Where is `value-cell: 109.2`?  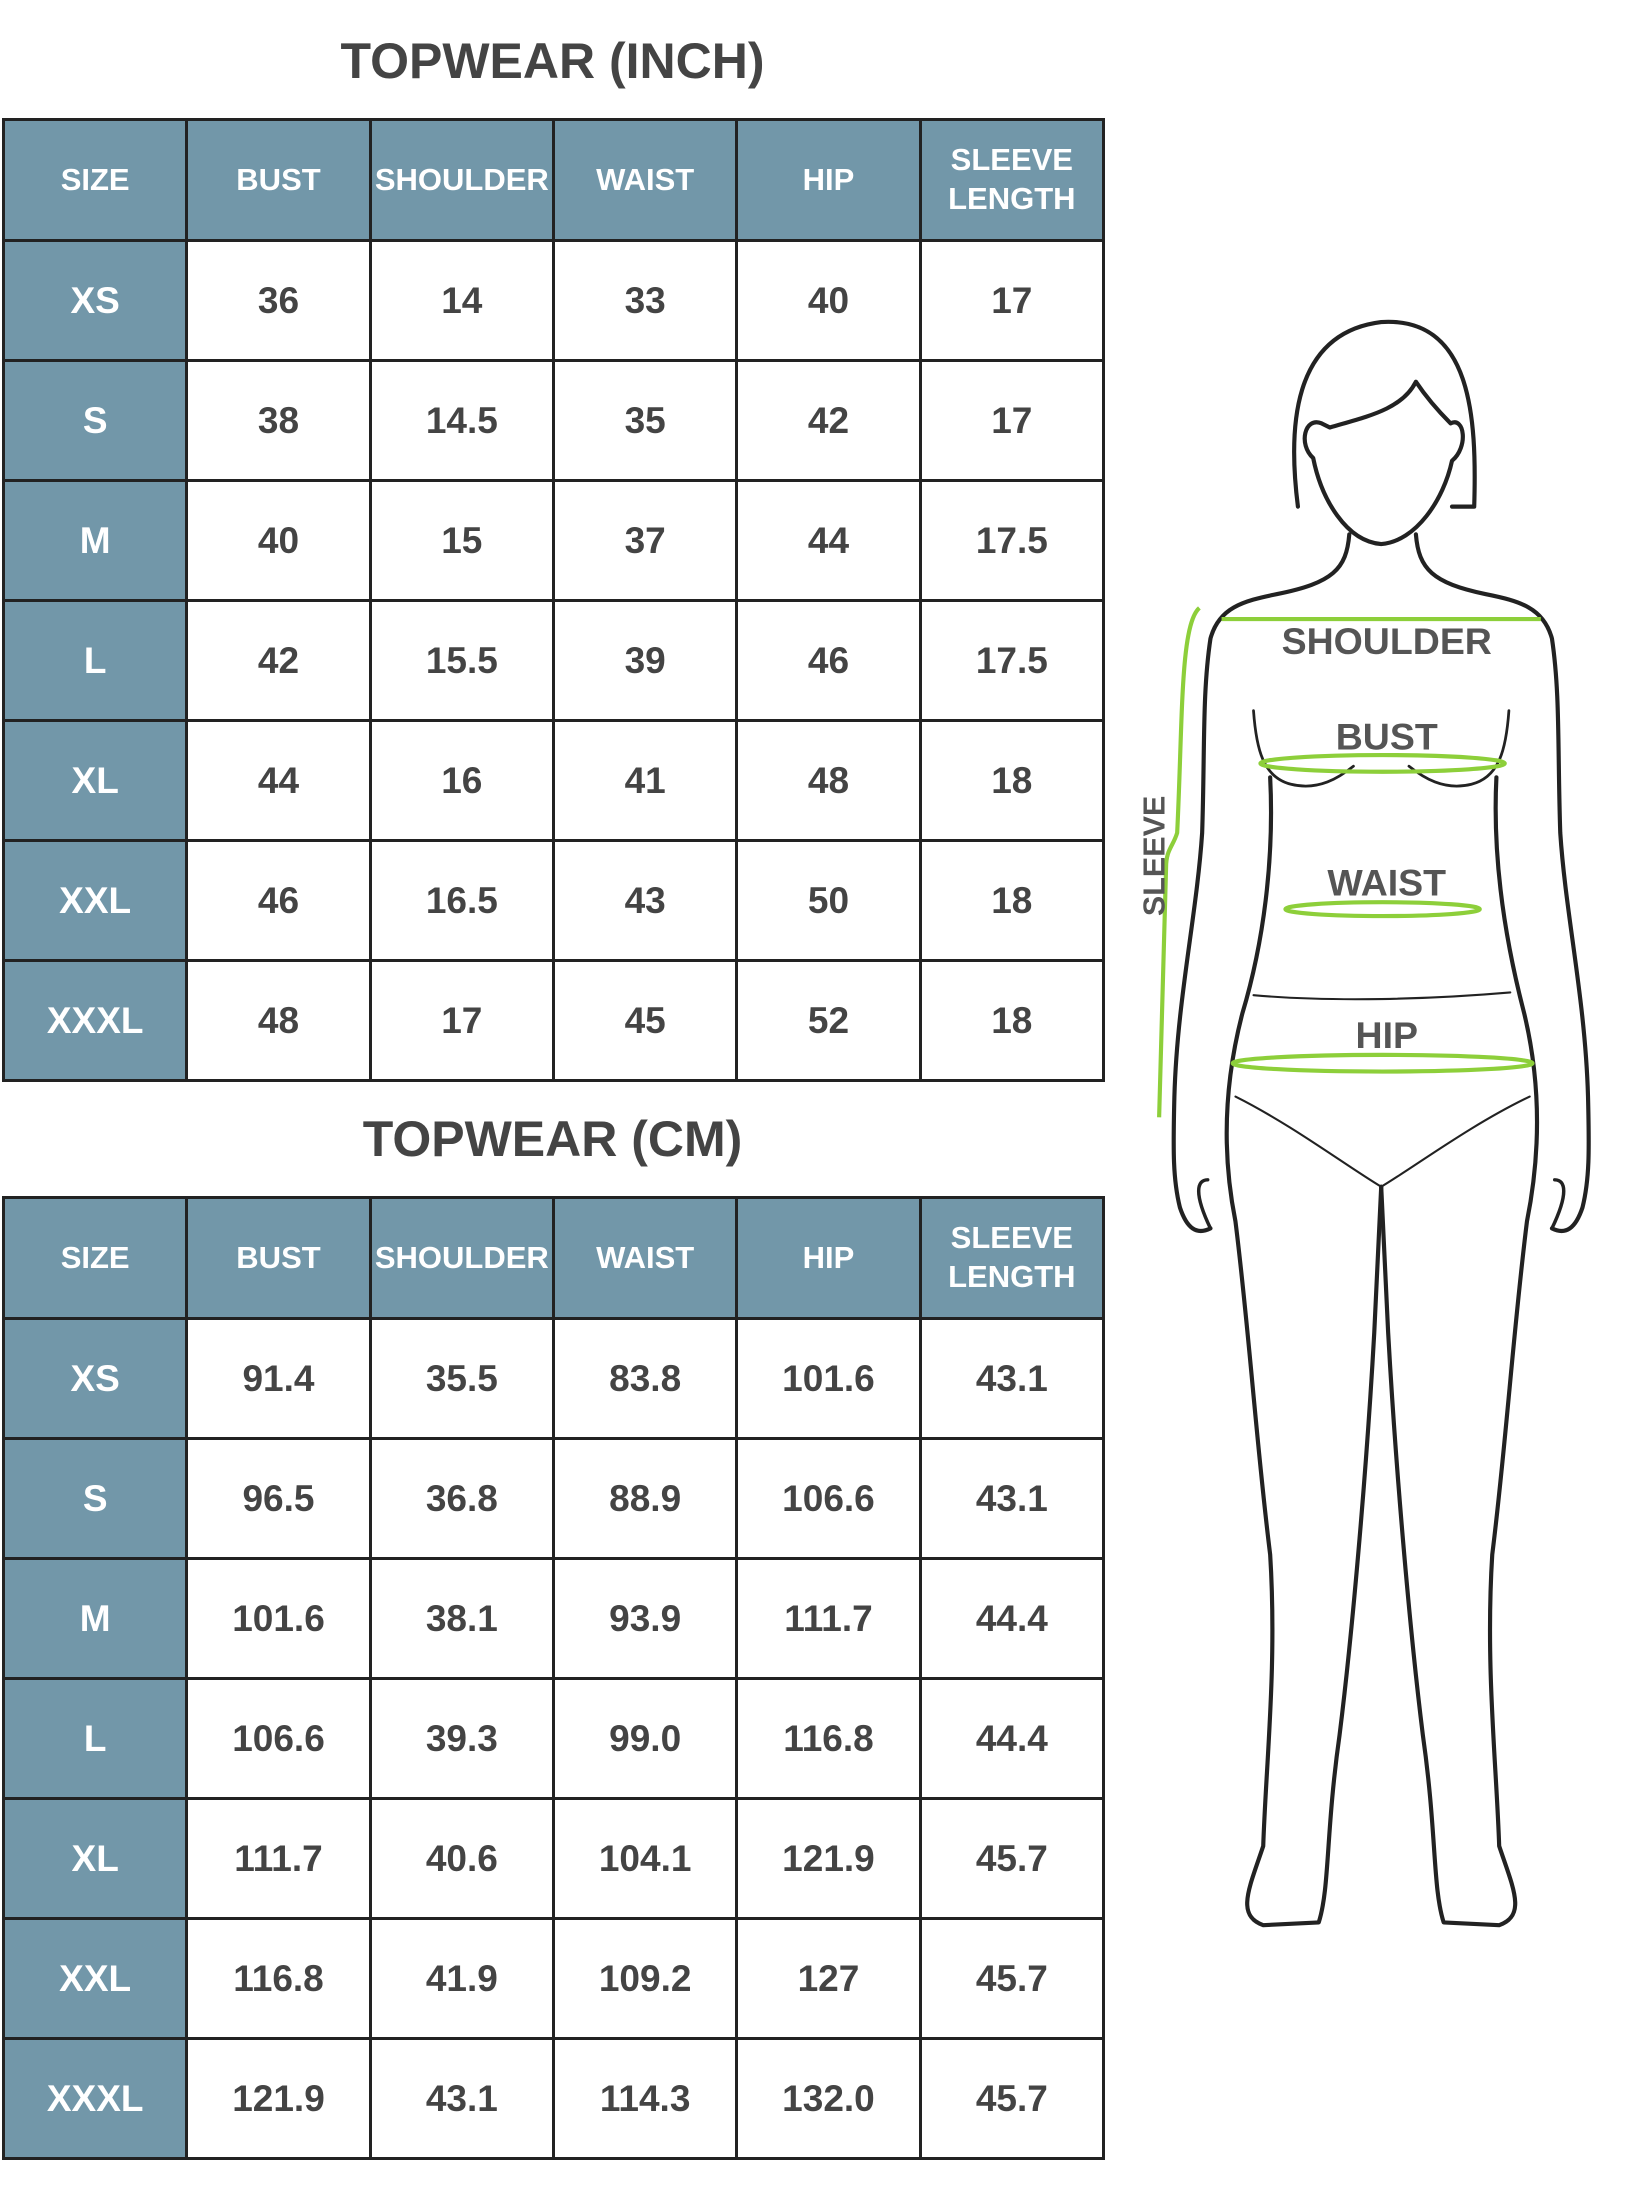 value-cell: 109.2 is located at coordinates (645, 1978).